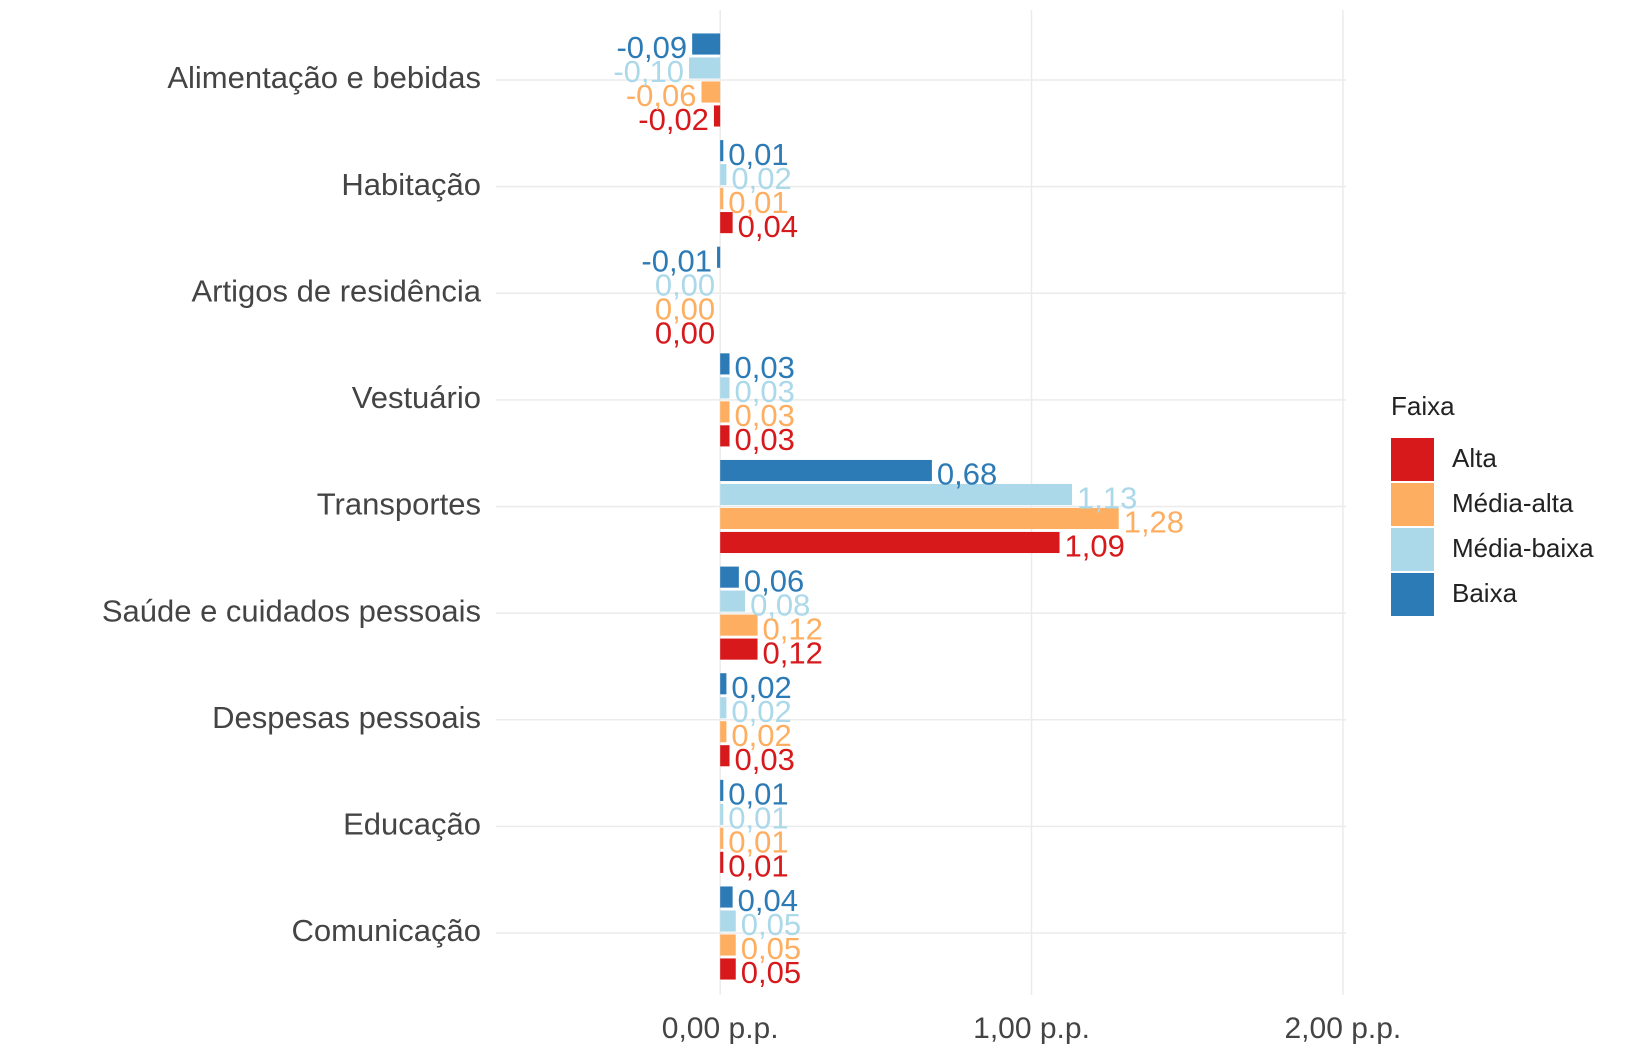 The width and height of the screenshot is (1628, 1056). Describe the element at coordinates (780, 604) in the screenshot. I see `data-label: 0,08` at that location.